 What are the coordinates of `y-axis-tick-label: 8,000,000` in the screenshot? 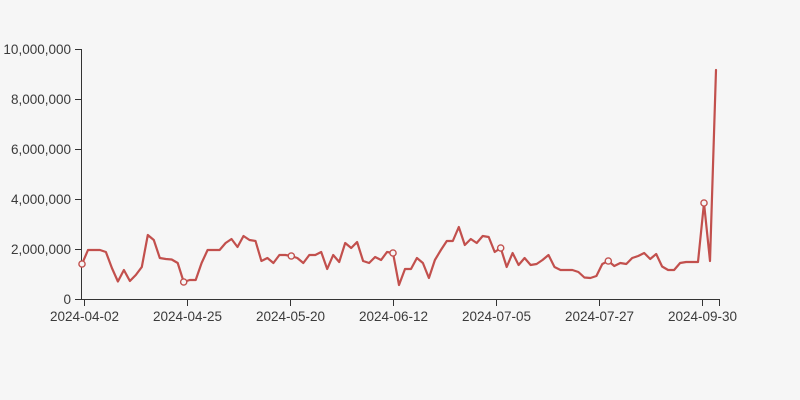 It's located at (41, 99).